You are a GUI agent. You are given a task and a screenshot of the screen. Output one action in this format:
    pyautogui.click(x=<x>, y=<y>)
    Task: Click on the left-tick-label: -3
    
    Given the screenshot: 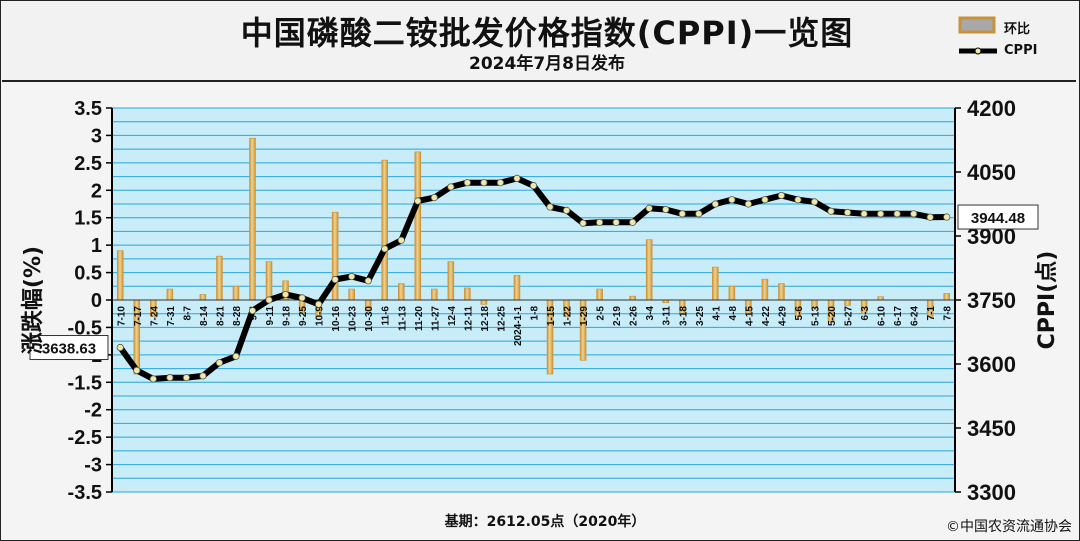 What is the action you would take?
    pyautogui.click(x=93, y=466)
    